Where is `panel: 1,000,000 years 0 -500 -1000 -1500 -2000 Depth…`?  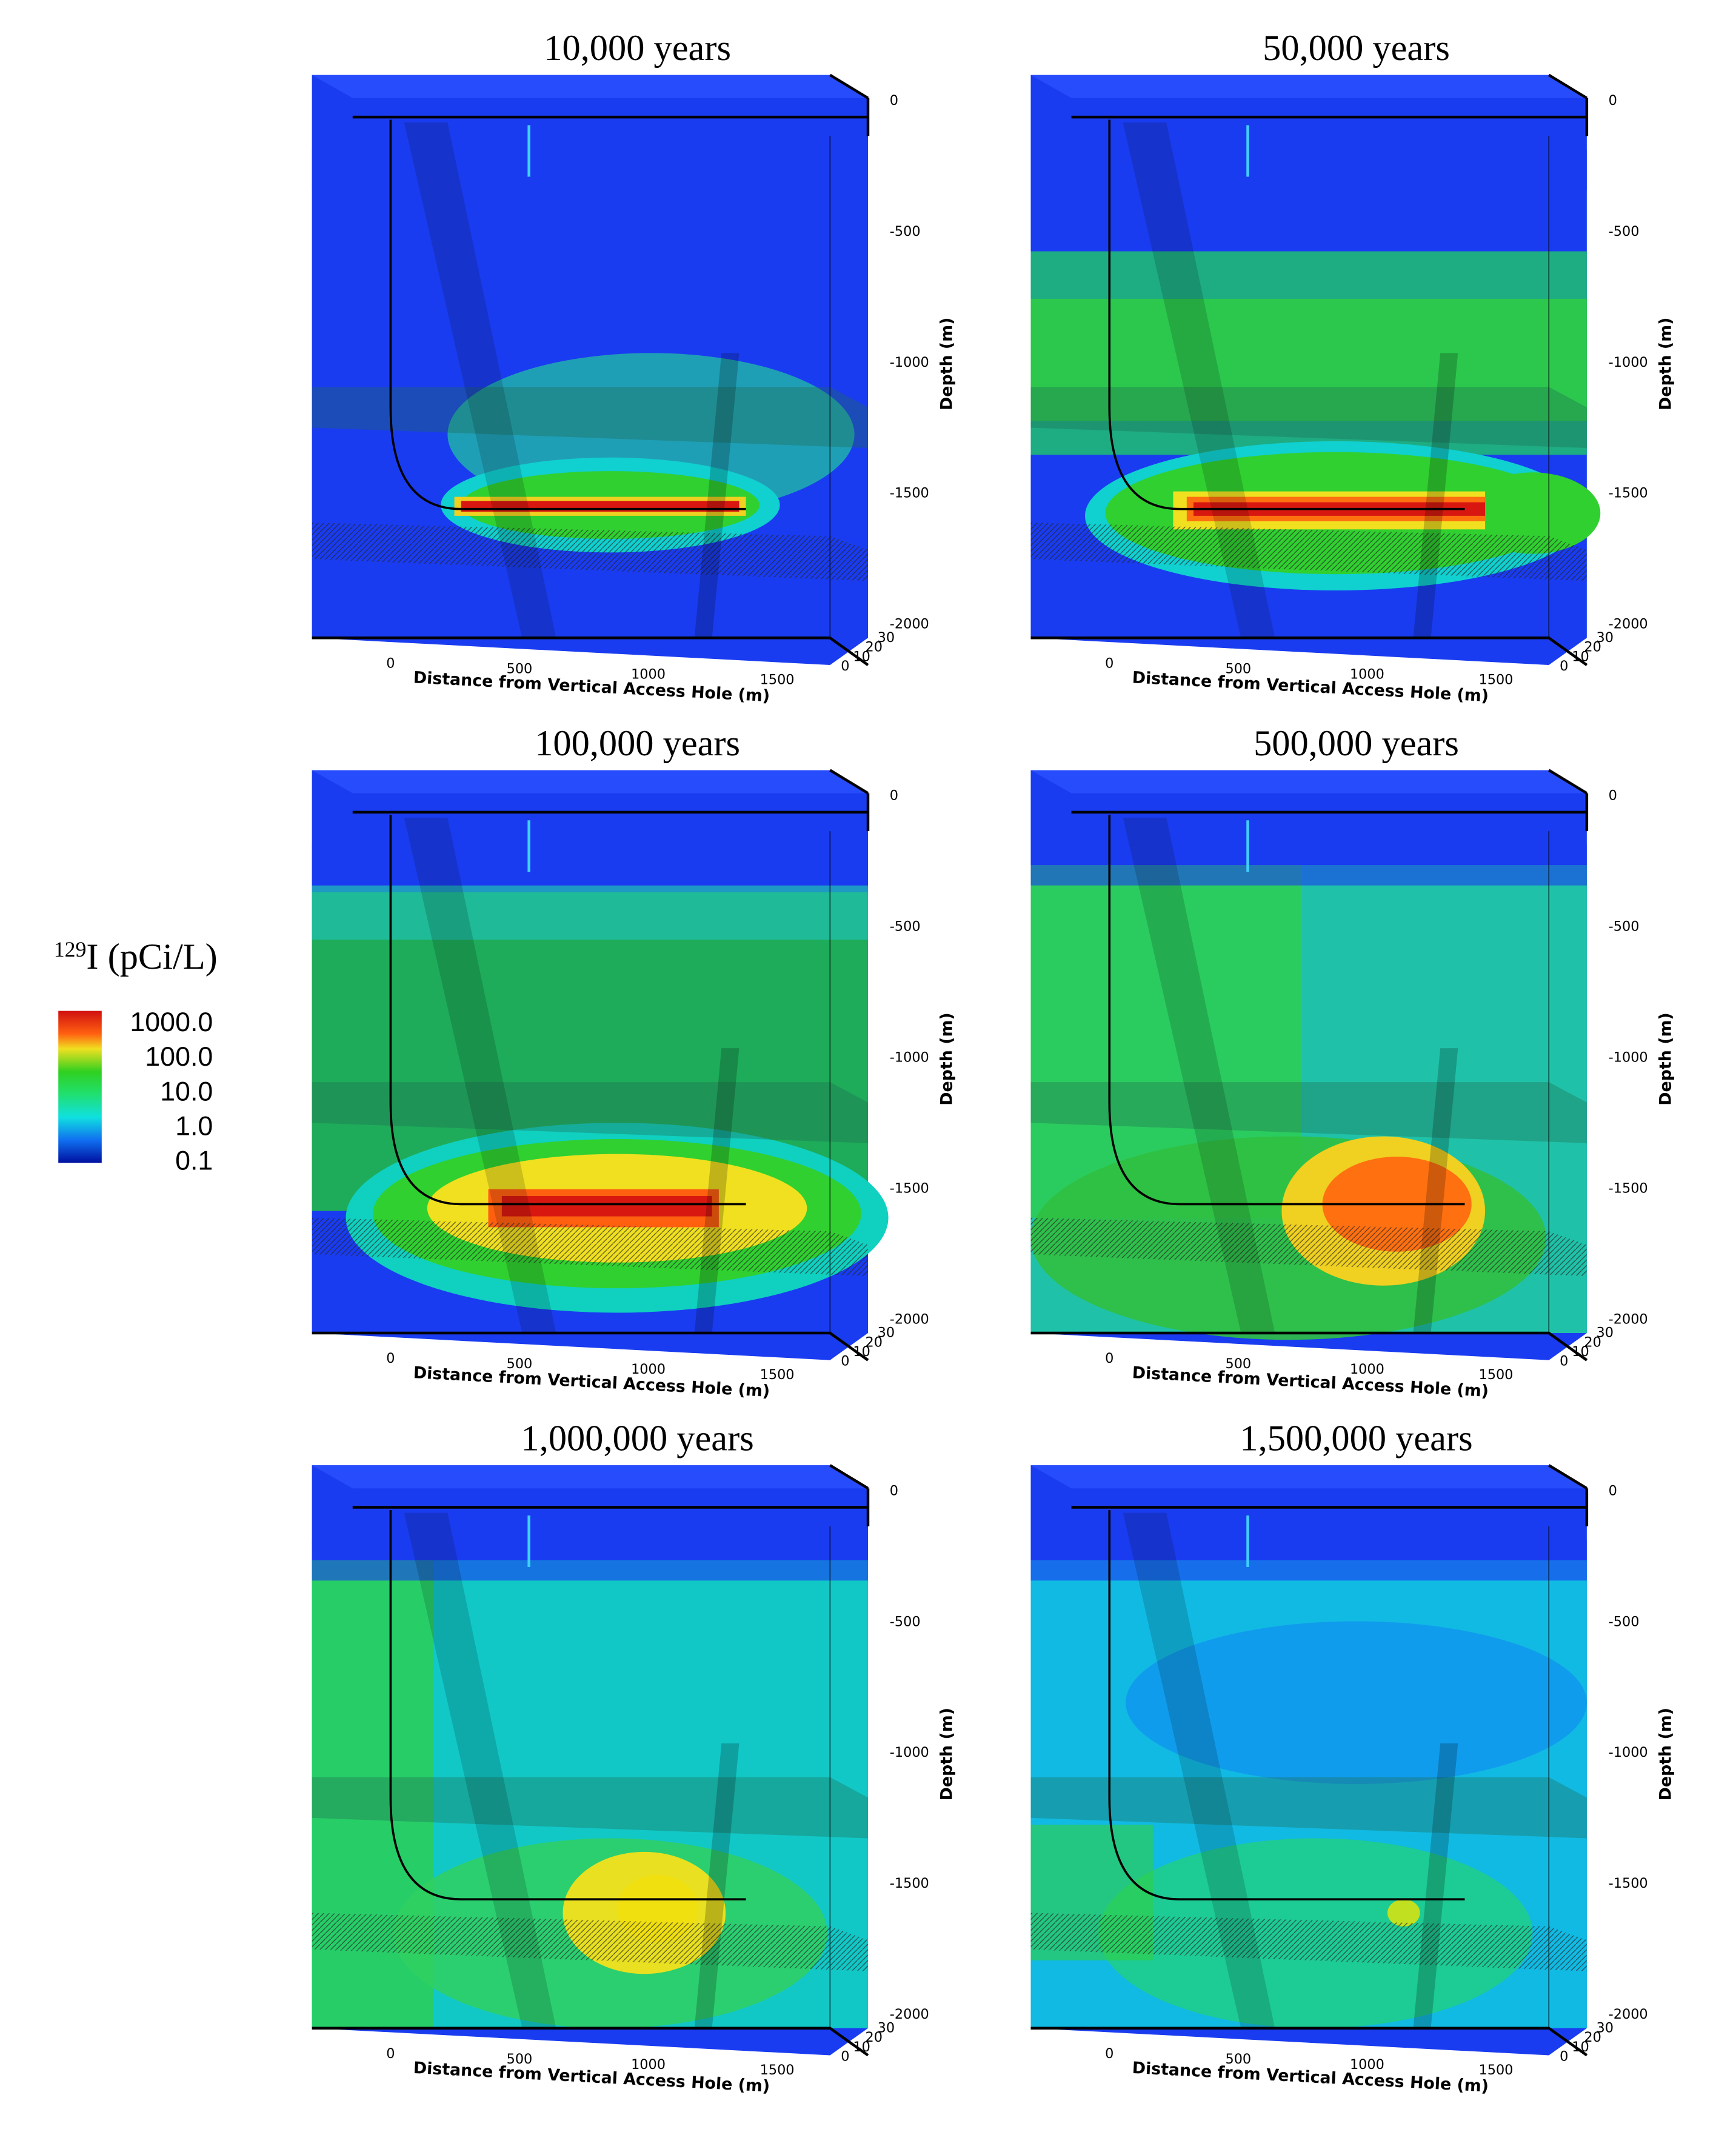
panel: 1,000,000 years 0 -500 -1000 -1500 -2000 Depth… is located at coordinates (634, 1757).